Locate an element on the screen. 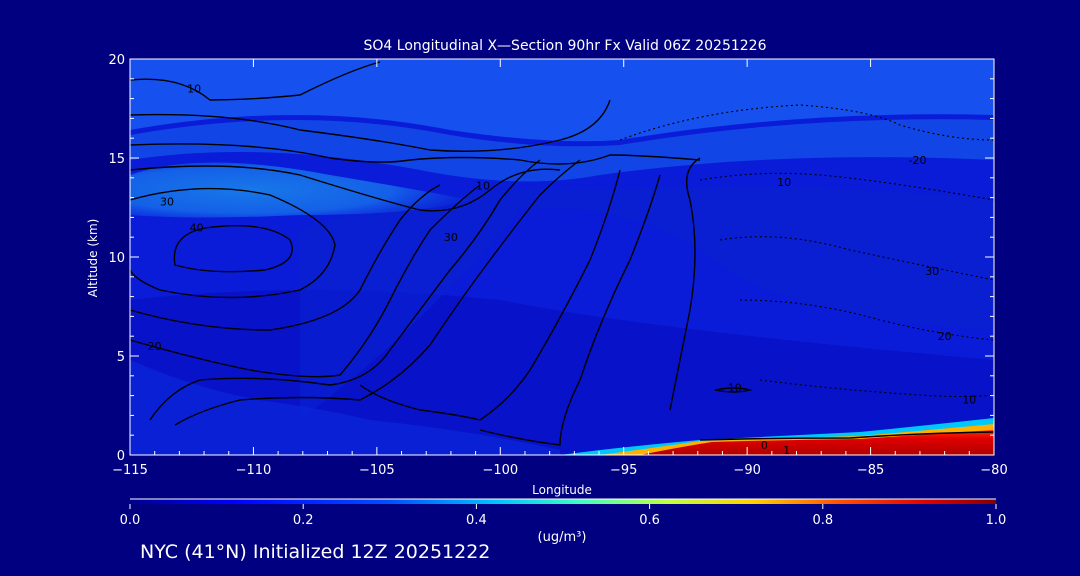  x-tick-label: −85 is located at coordinates (870, 470).